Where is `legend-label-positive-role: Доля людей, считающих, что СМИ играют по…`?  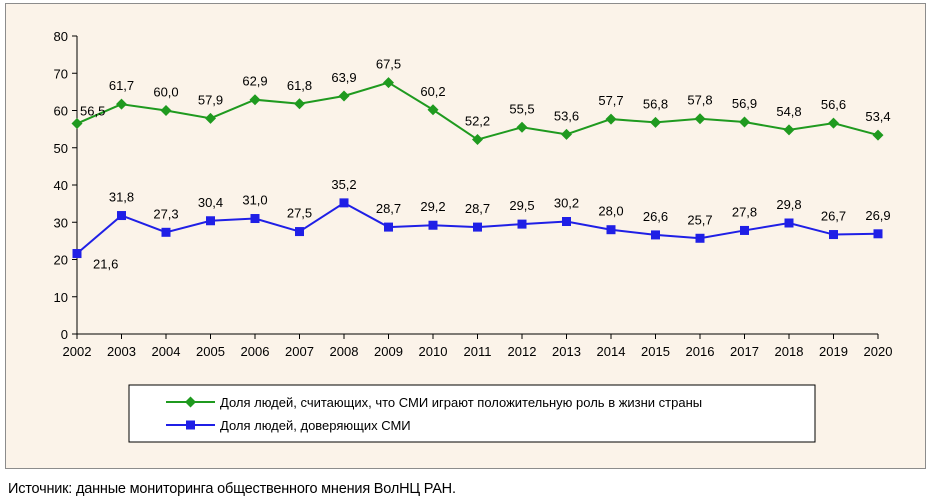 legend-label-positive-role: Доля людей, считающих, что СМИ играют по… is located at coordinates (461, 402).